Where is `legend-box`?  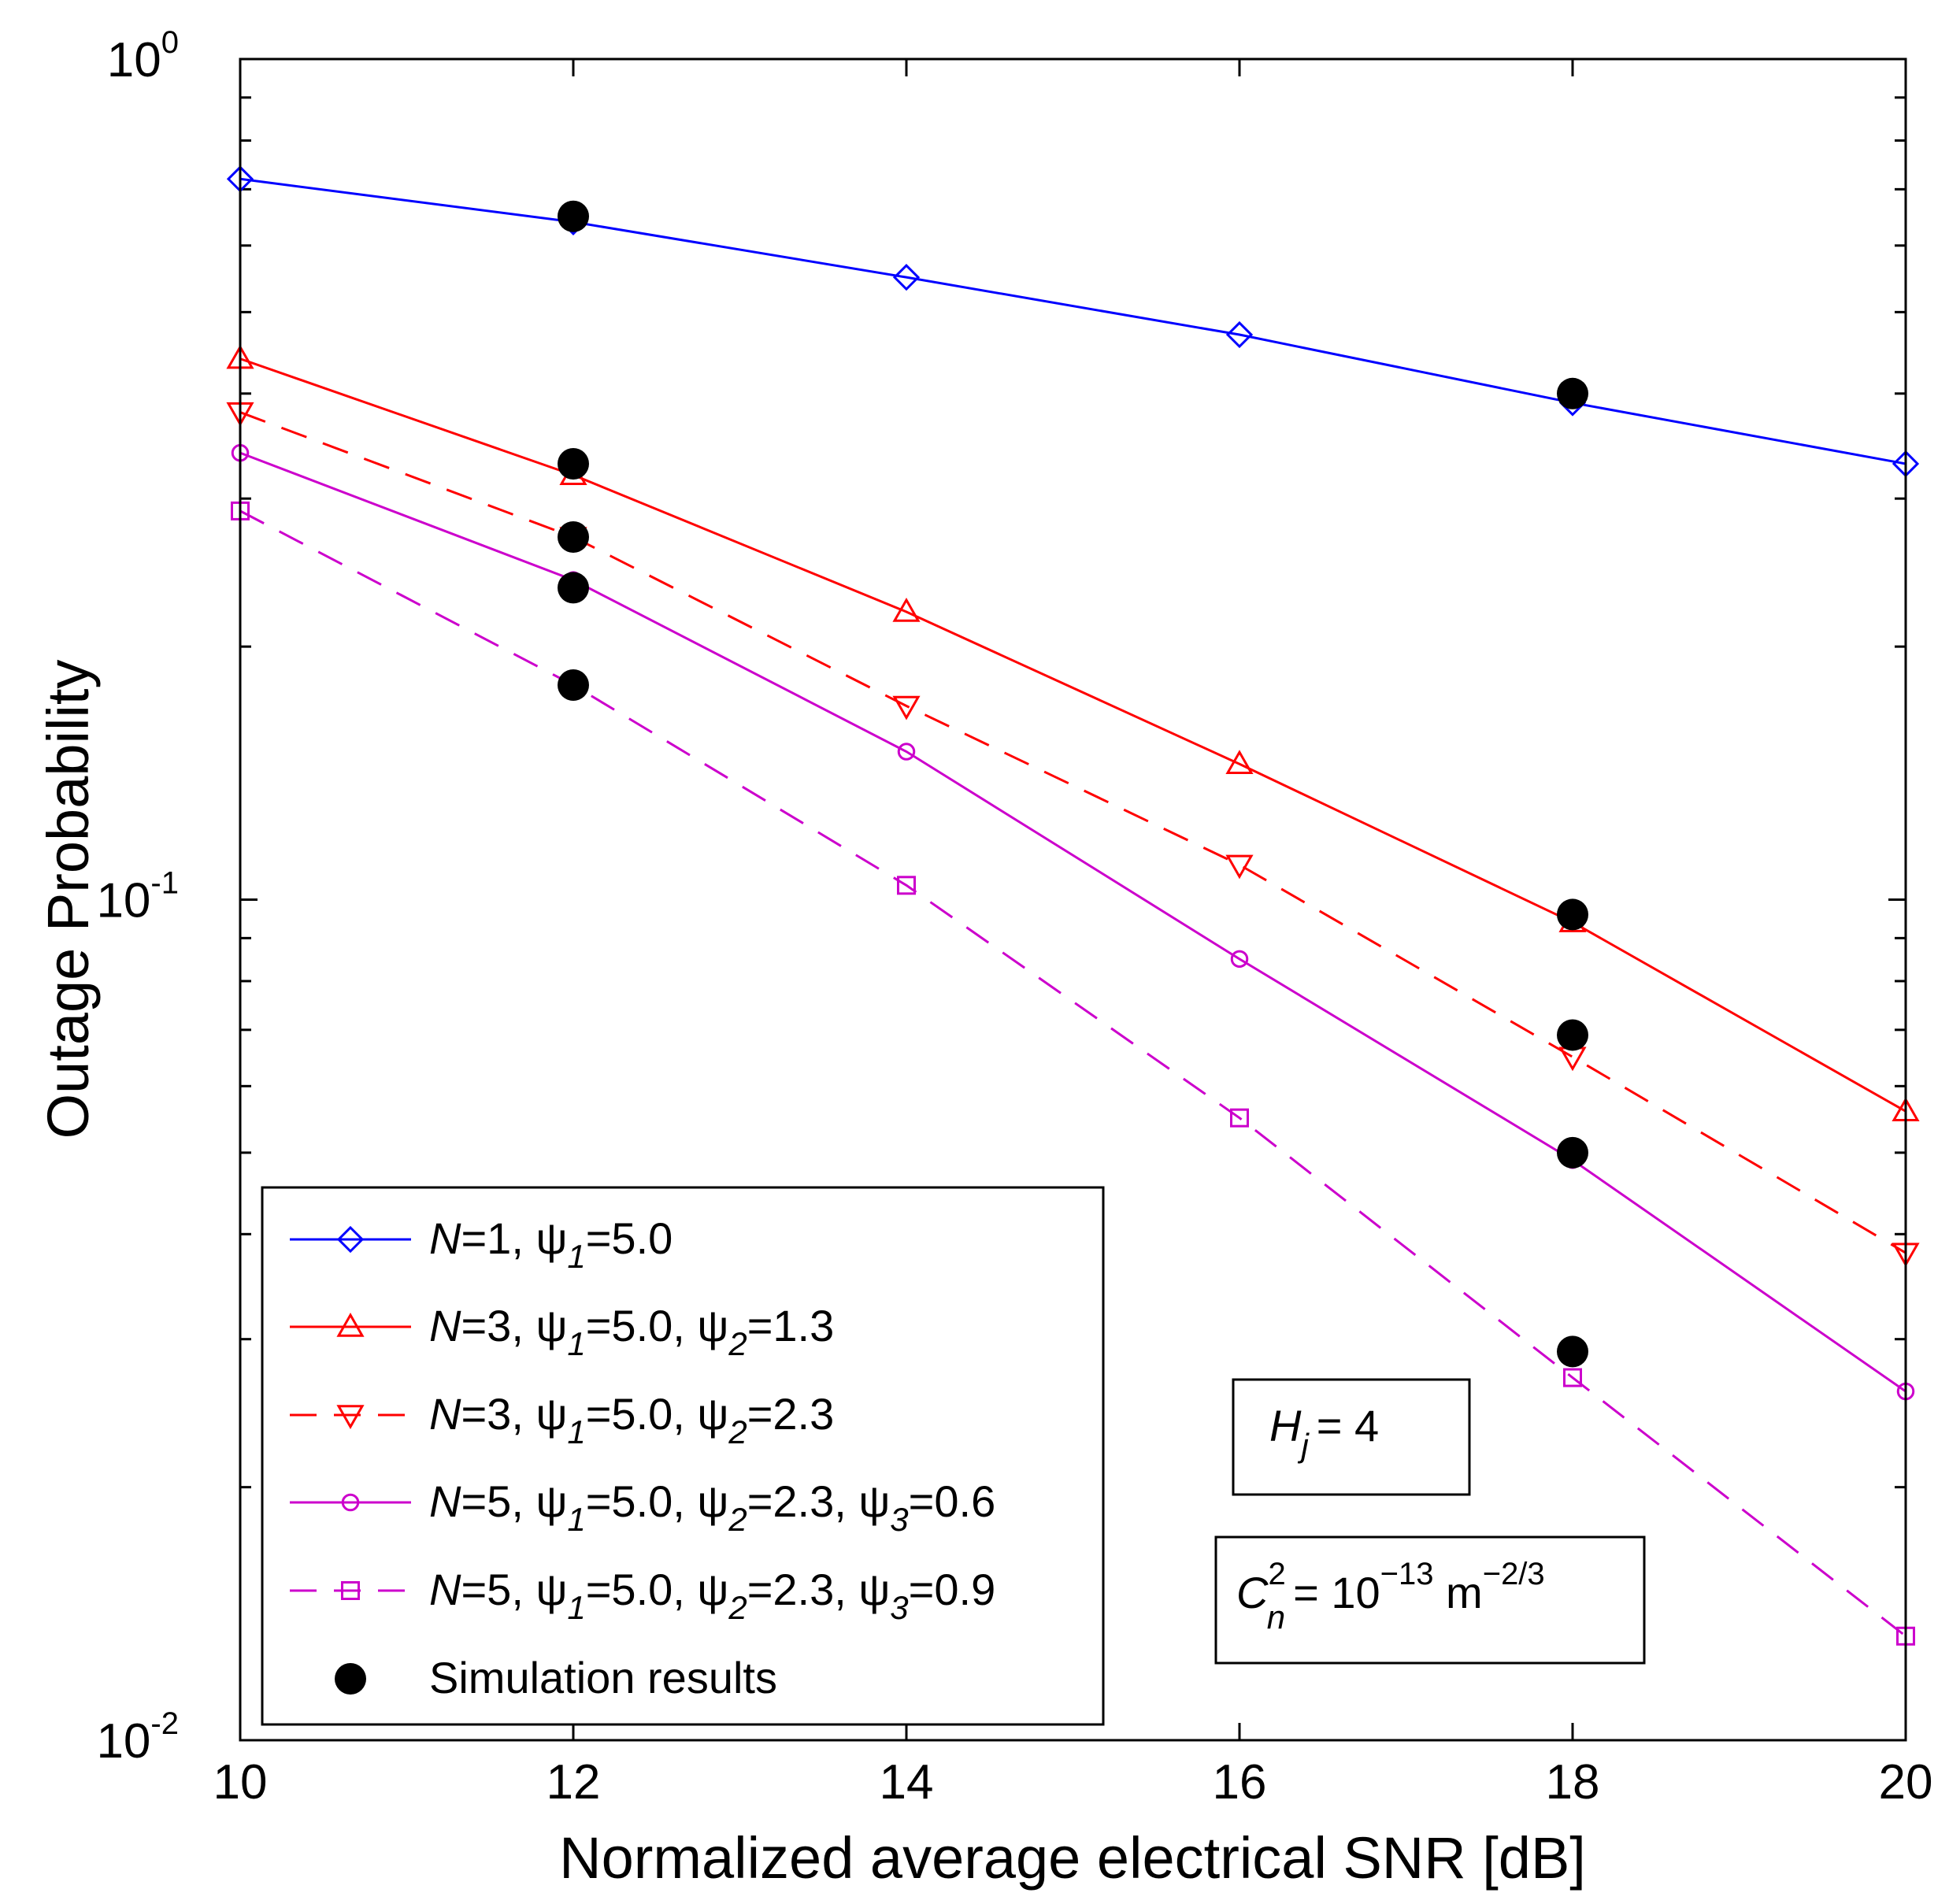 legend-box is located at coordinates (683, 1456).